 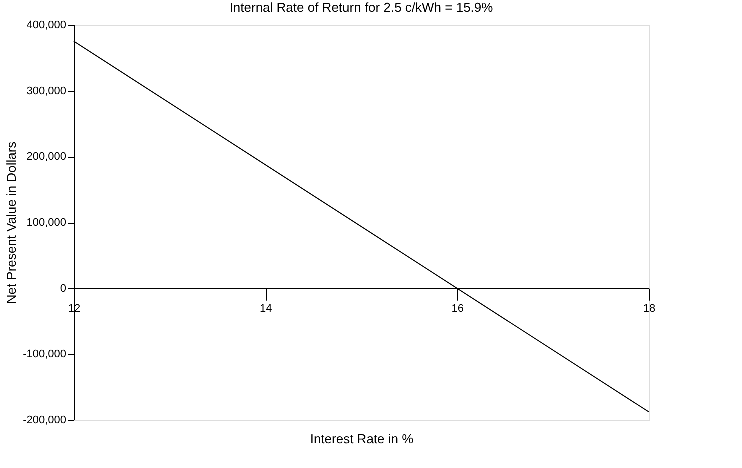 I want to click on x-tick-label: 14, so click(x=266, y=308).